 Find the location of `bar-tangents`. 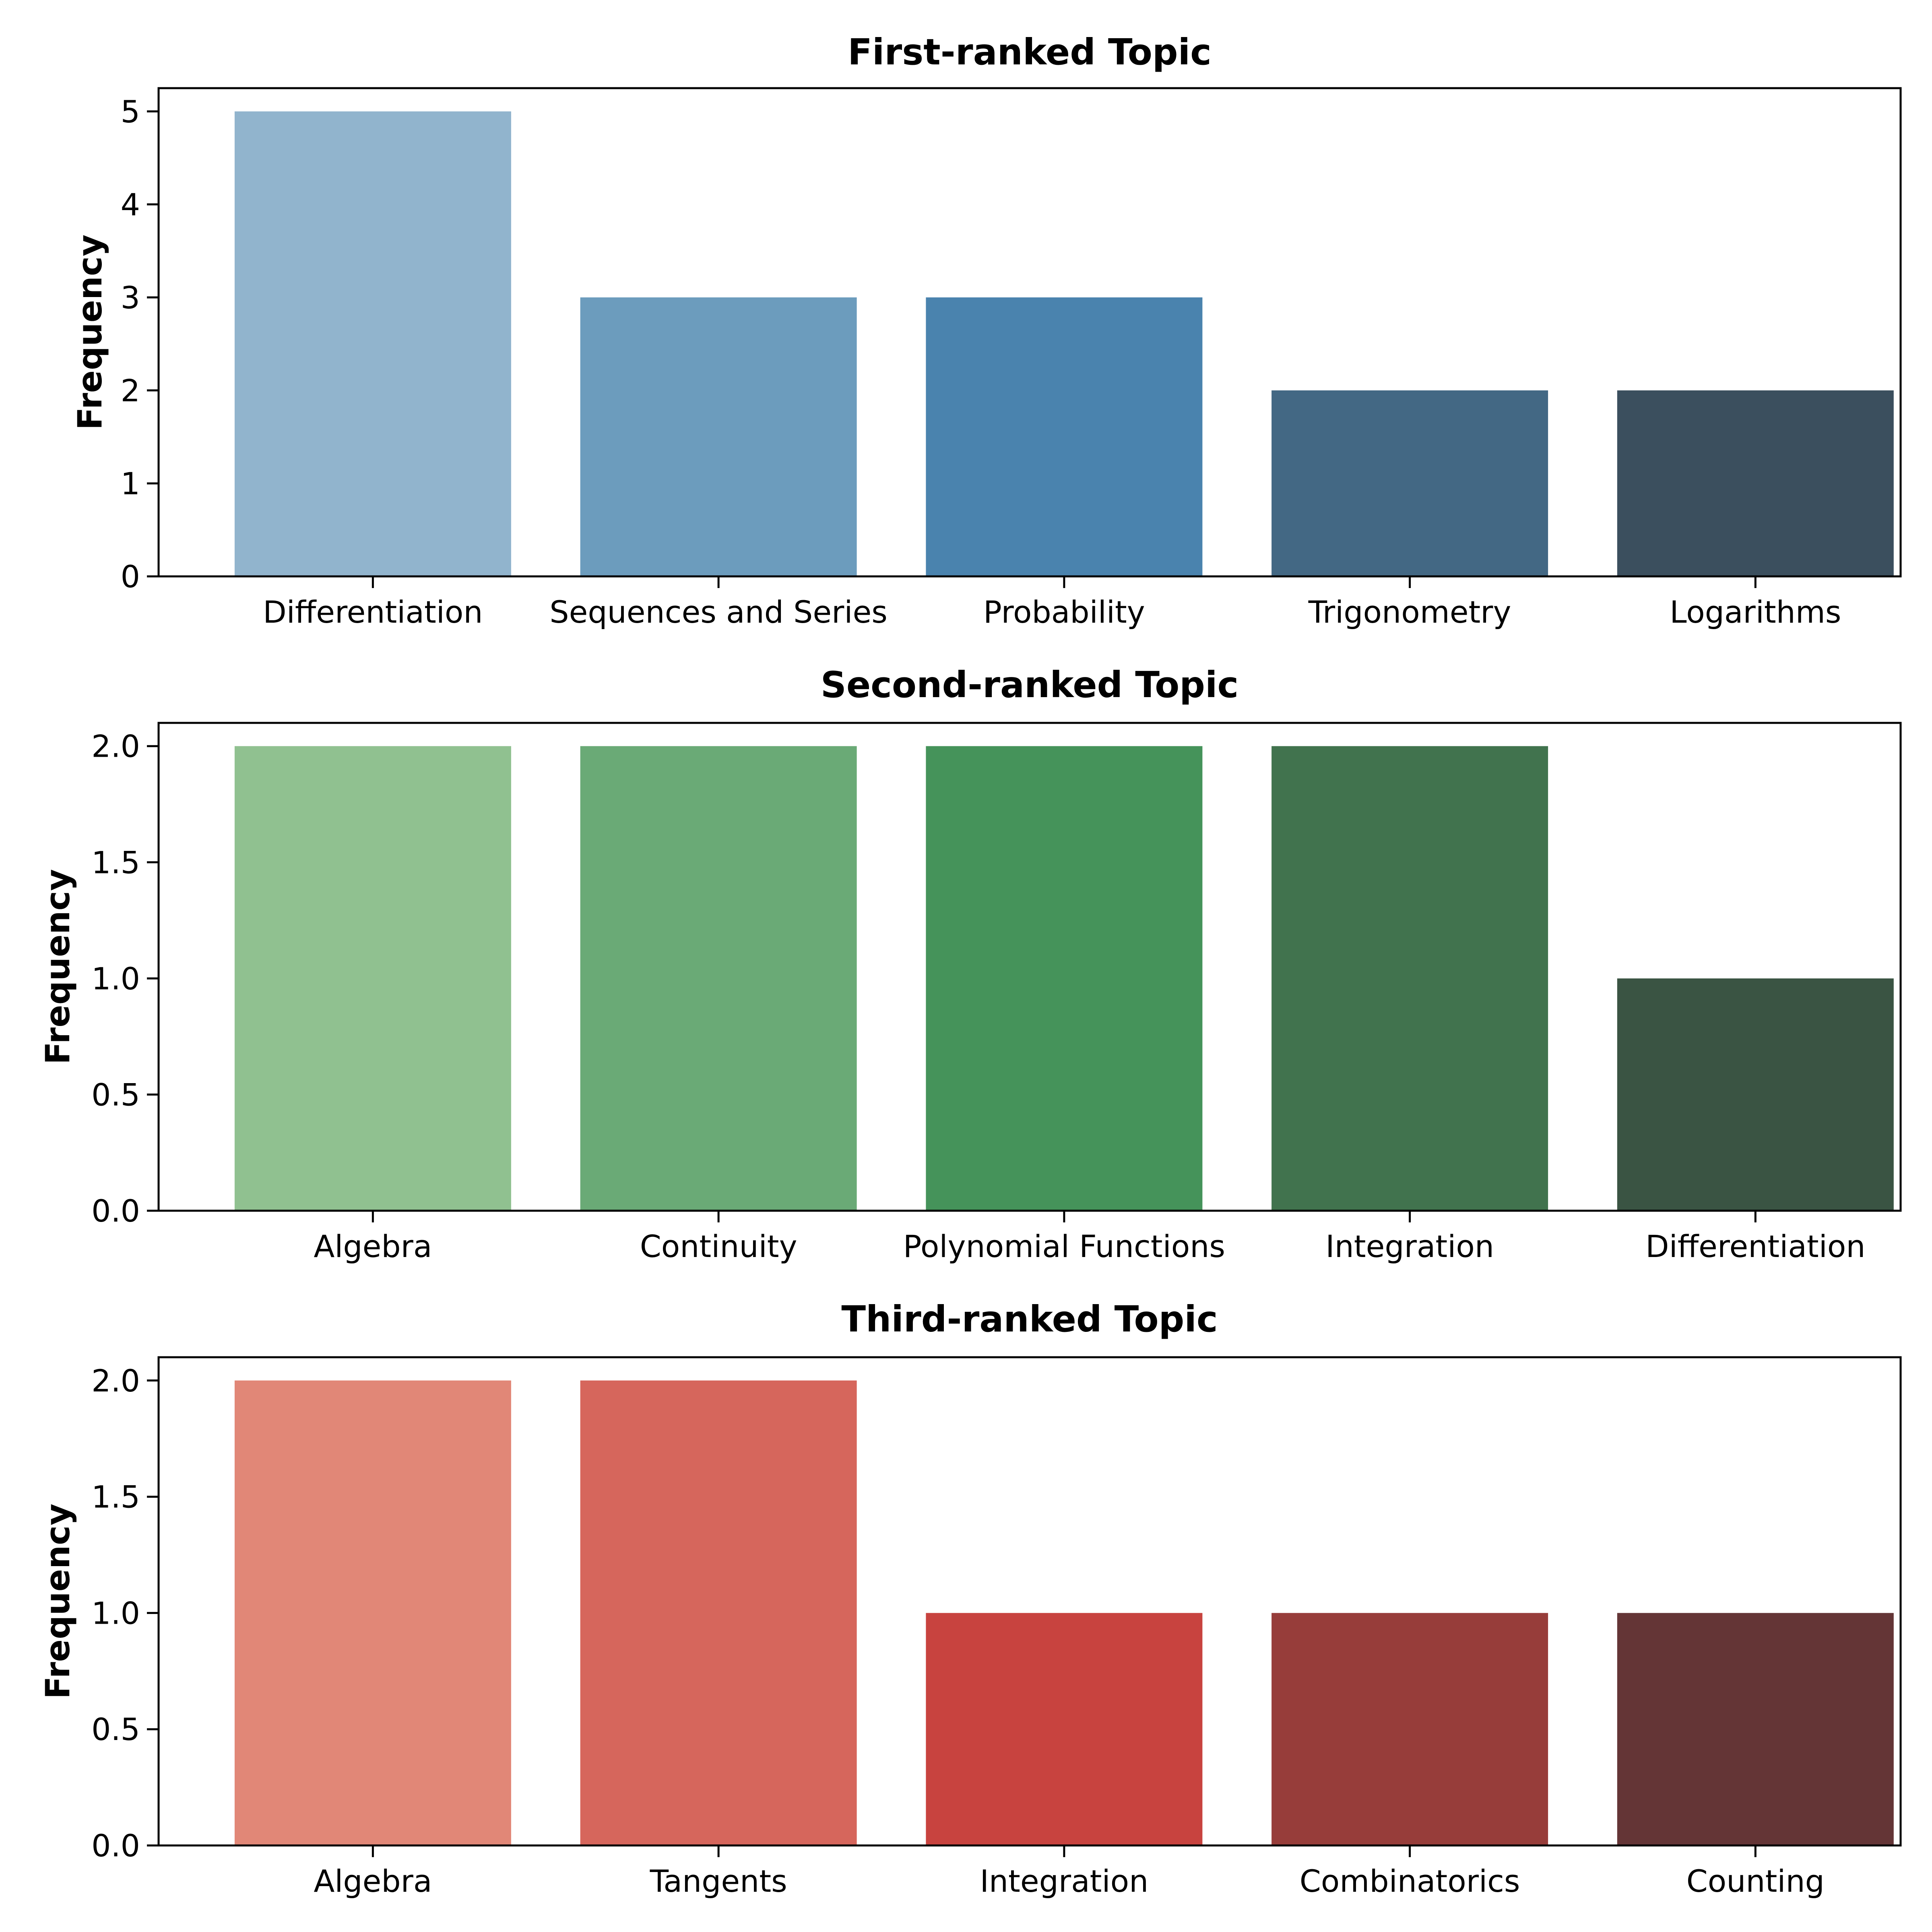

bar-tangents is located at coordinates (718, 1612).